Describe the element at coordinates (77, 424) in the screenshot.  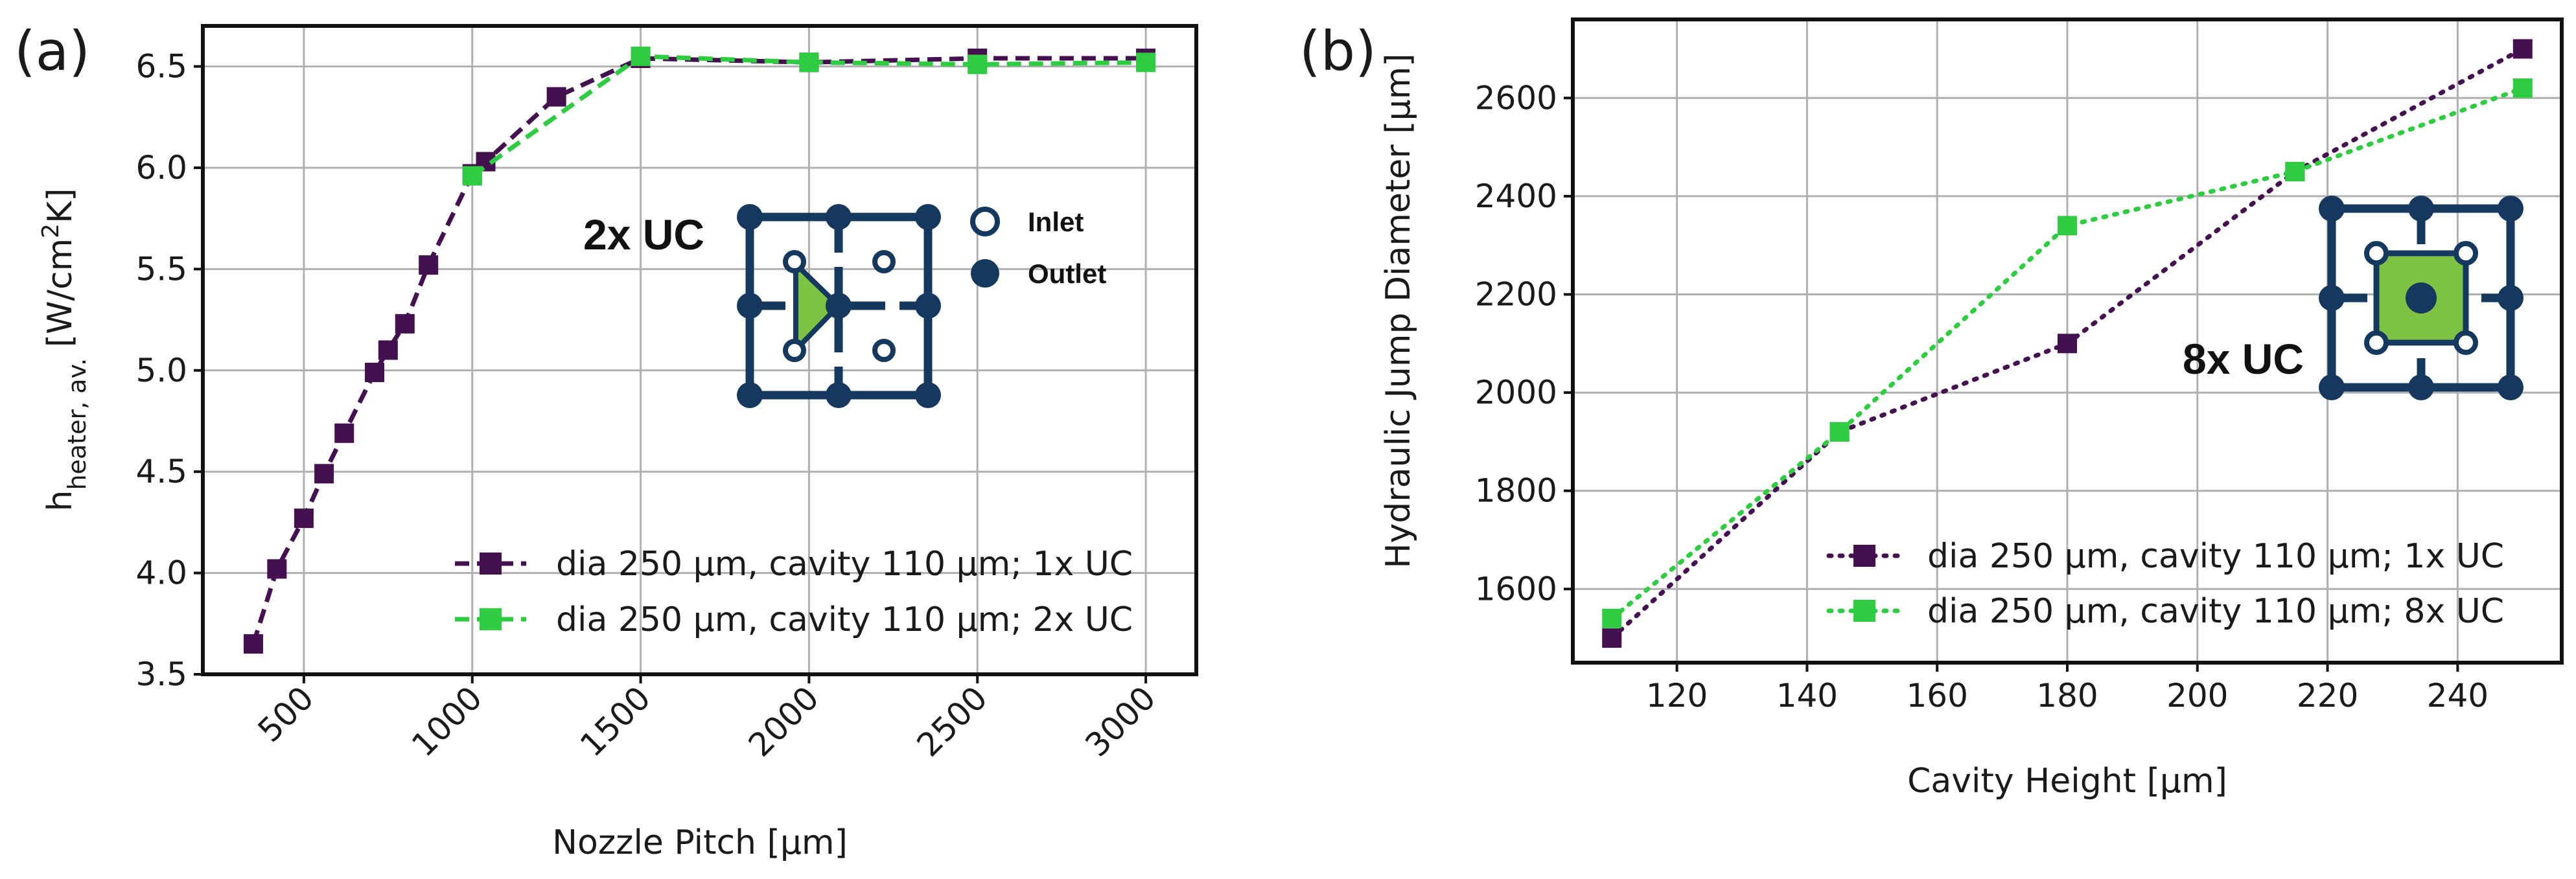
I see `ylabel-sub: heater, av.` at that location.